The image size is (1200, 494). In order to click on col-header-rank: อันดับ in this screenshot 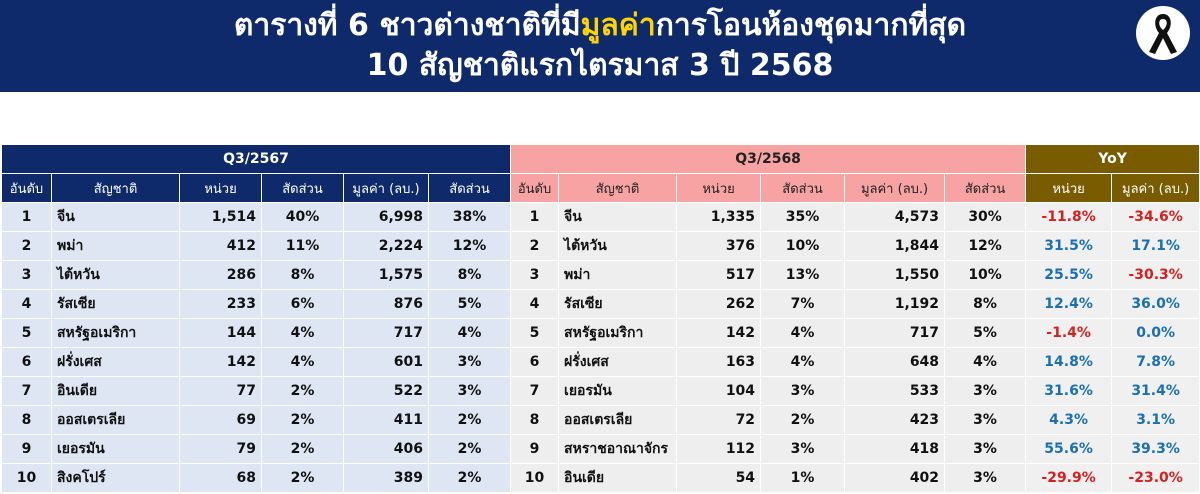, I will do `click(26, 188)`.